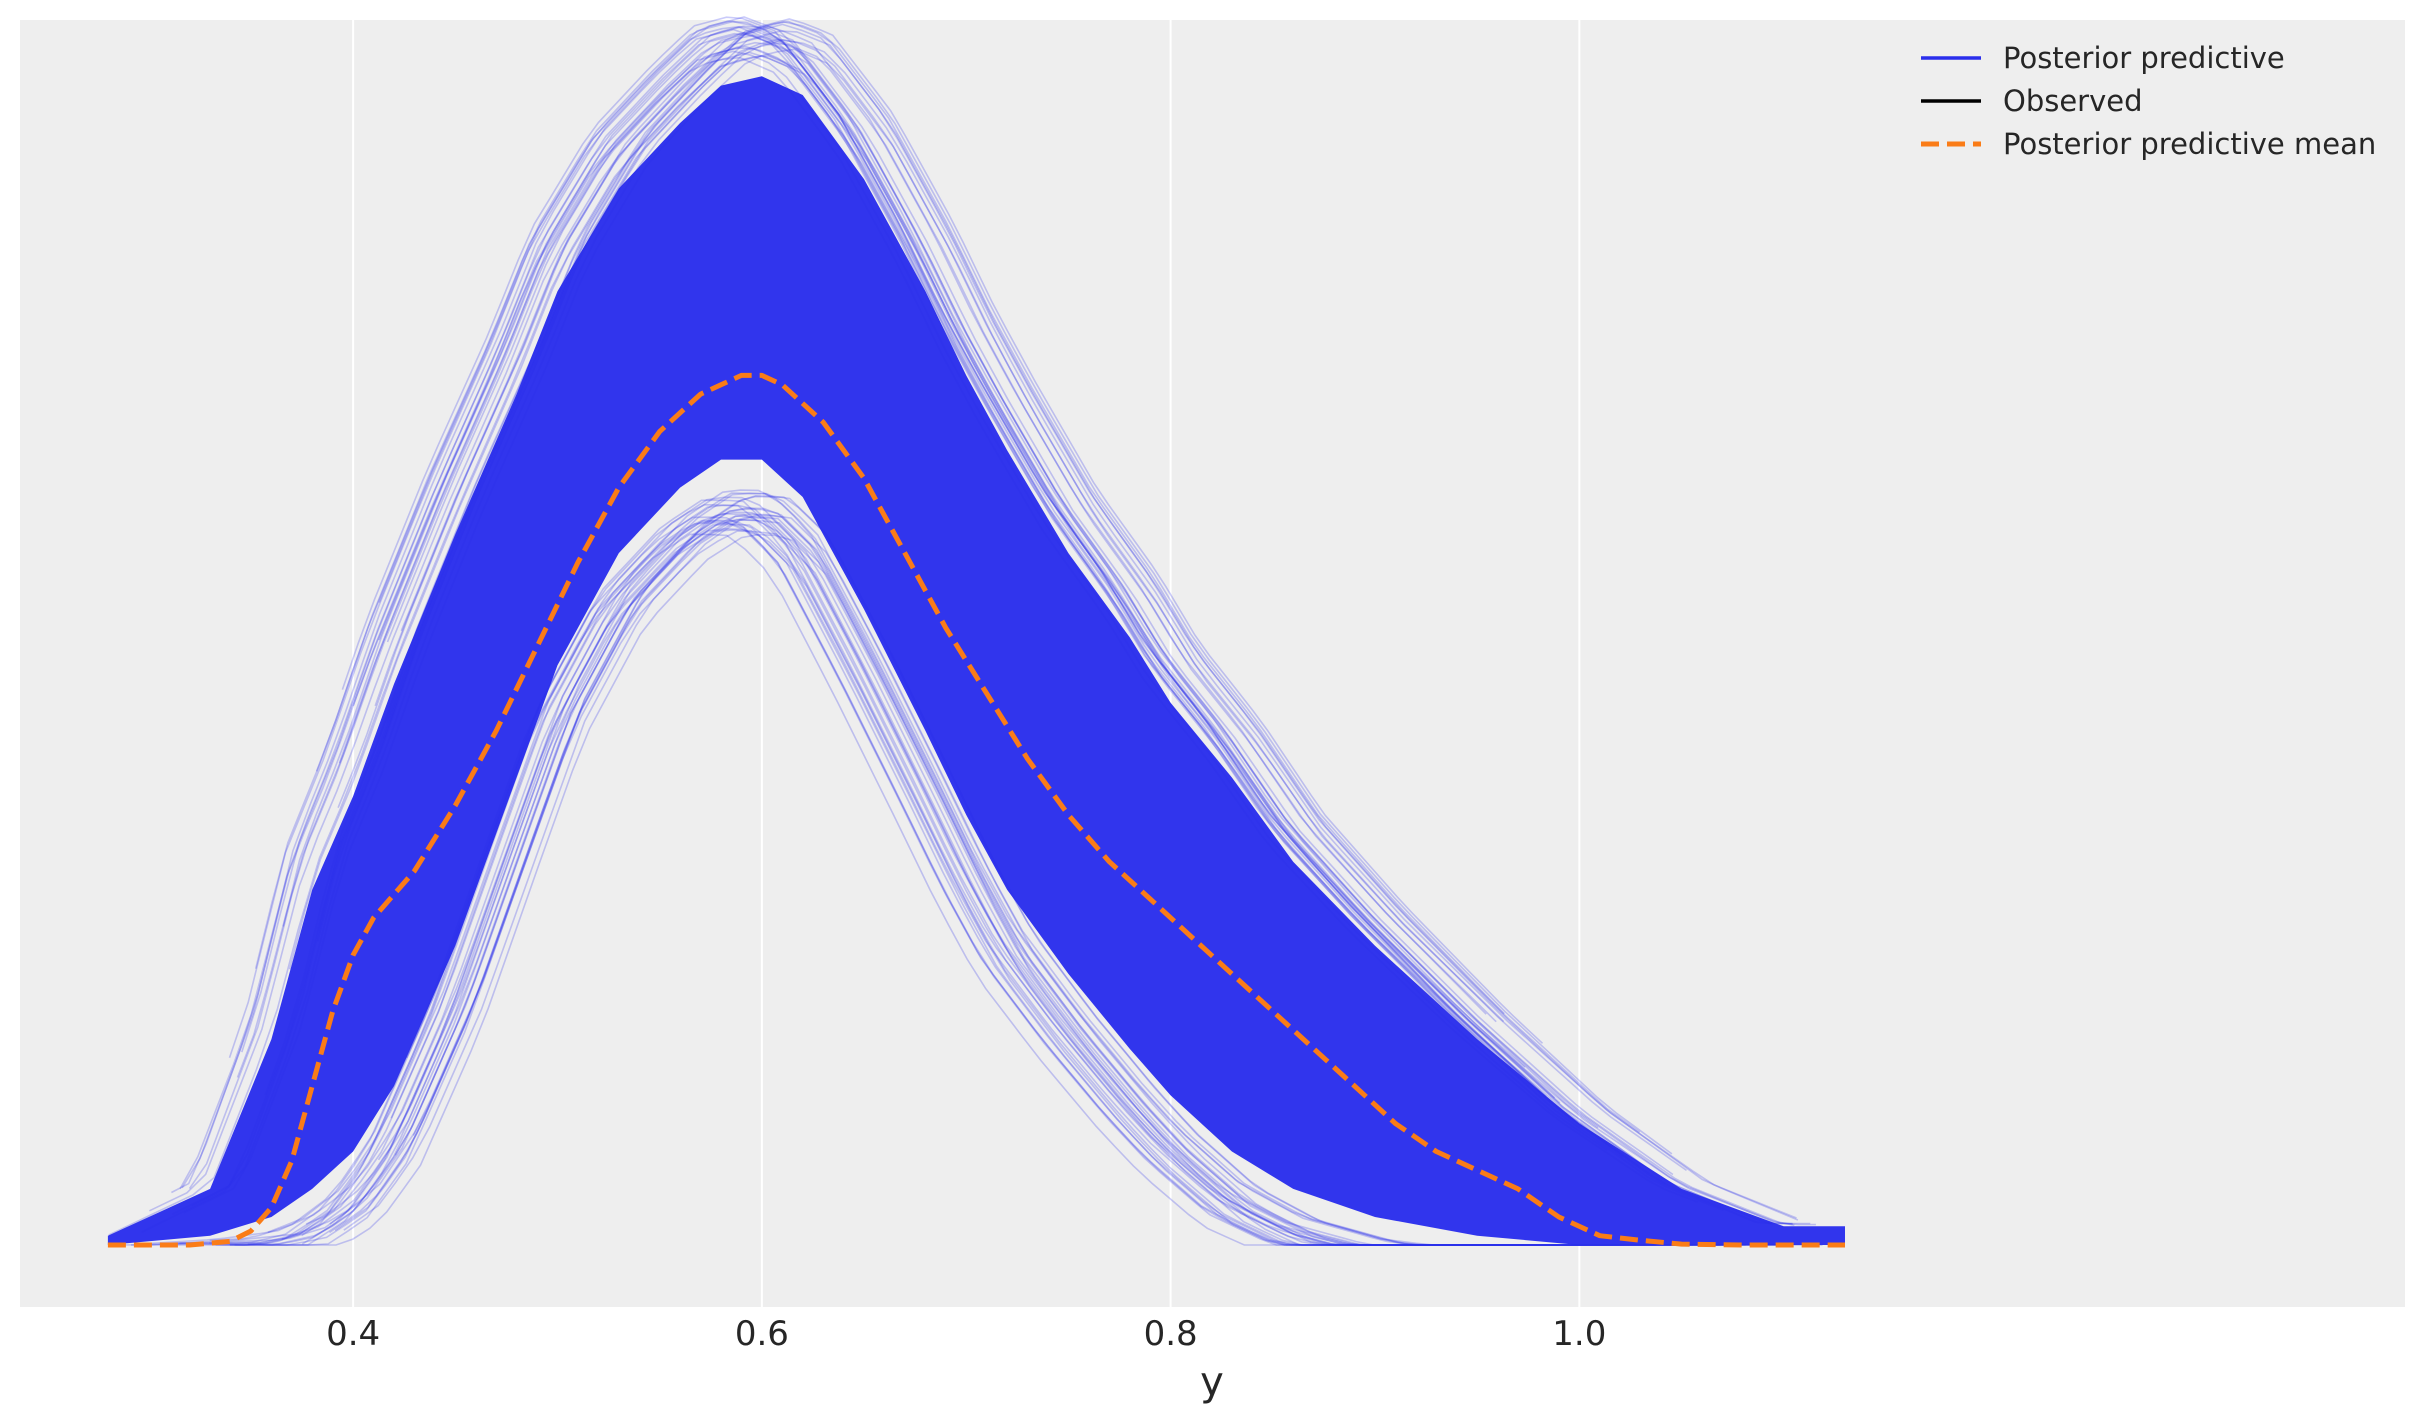  I want to click on x-axis-ticks: 0.4 0.6 0.8 1.0, so click(966, 1334).